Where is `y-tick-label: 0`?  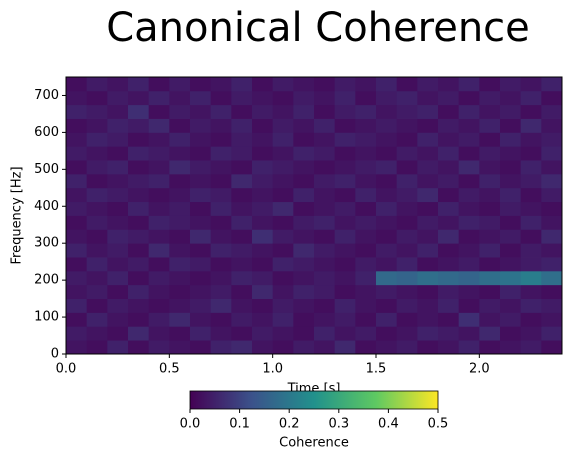 y-tick-label: 0 is located at coordinates (55, 354).